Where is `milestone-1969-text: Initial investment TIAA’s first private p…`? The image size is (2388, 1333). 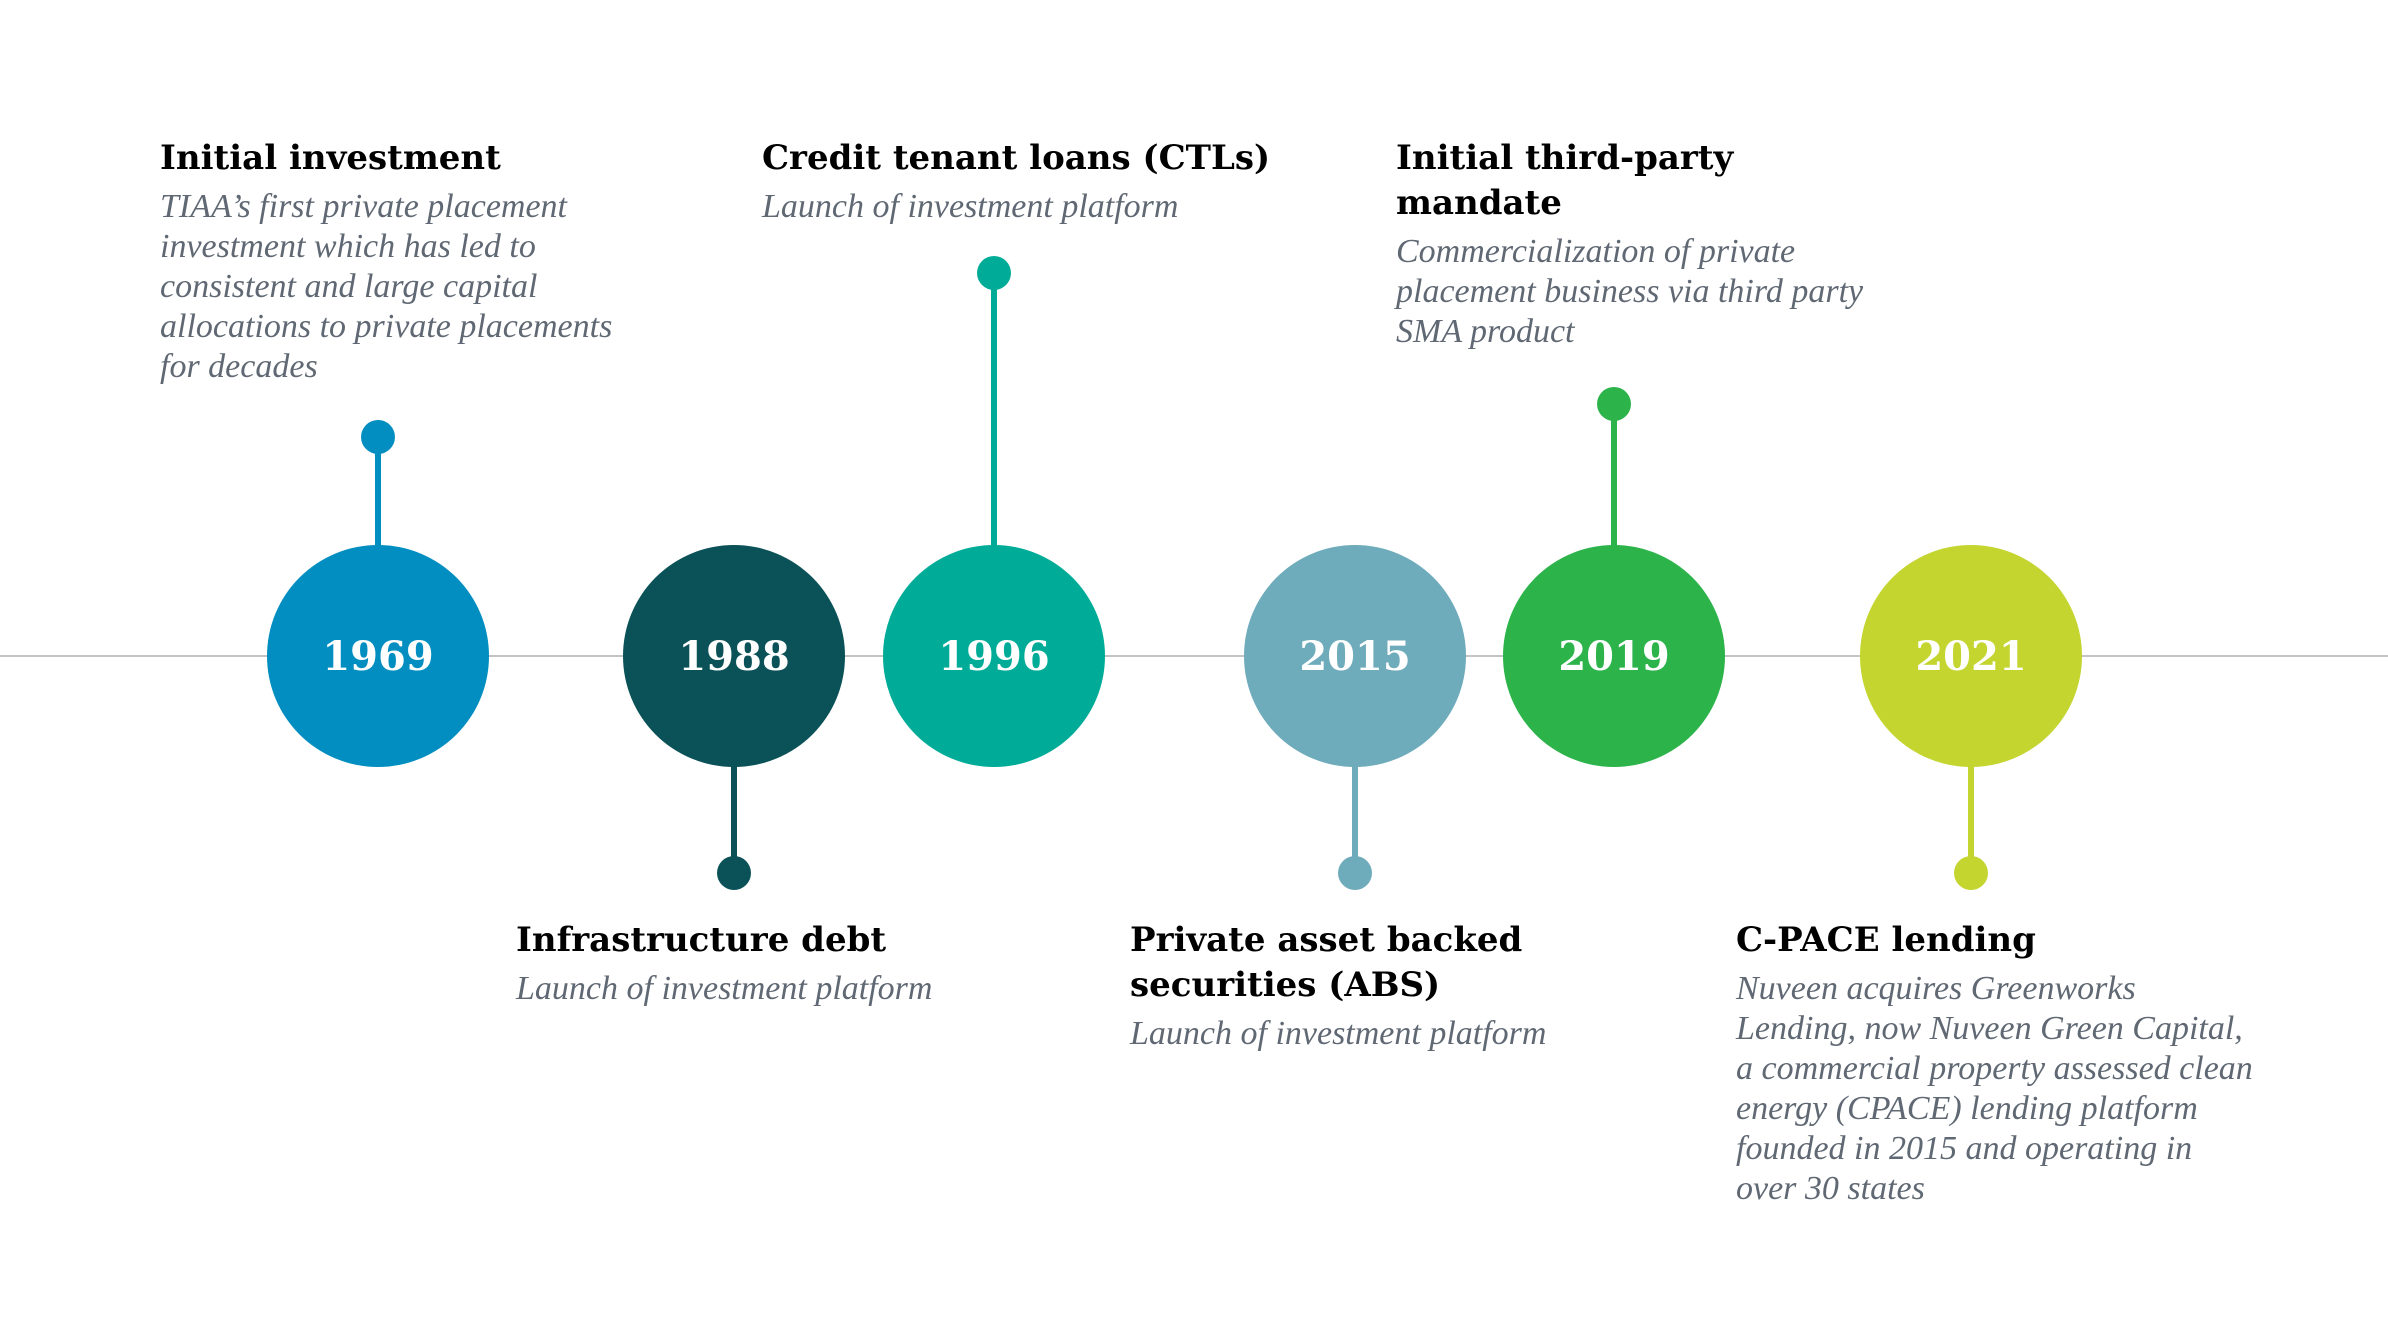 milestone-1969-text: Initial investment TIAA’s first private p… is located at coordinates (395, 261).